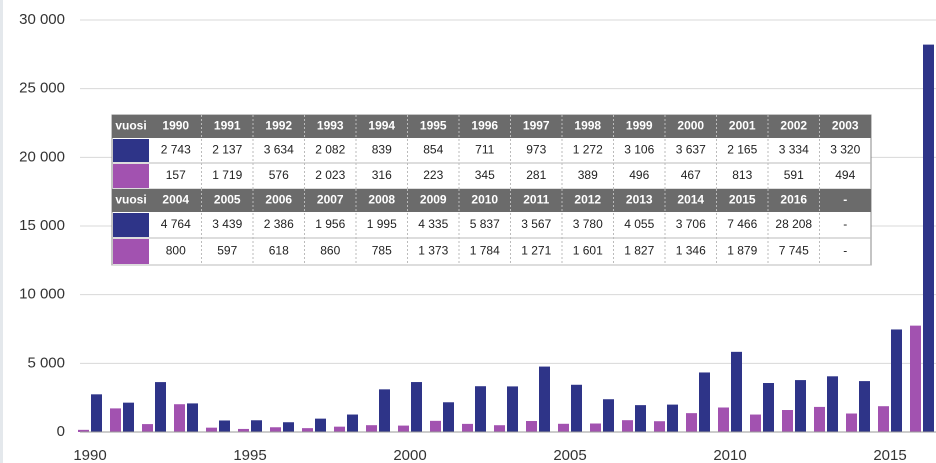 The height and width of the screenshot is (463, 936). What do you see at coordinates (639, 251) in the screenshot?
I see `table-value: 1 827` at bounding box center [639, 251].